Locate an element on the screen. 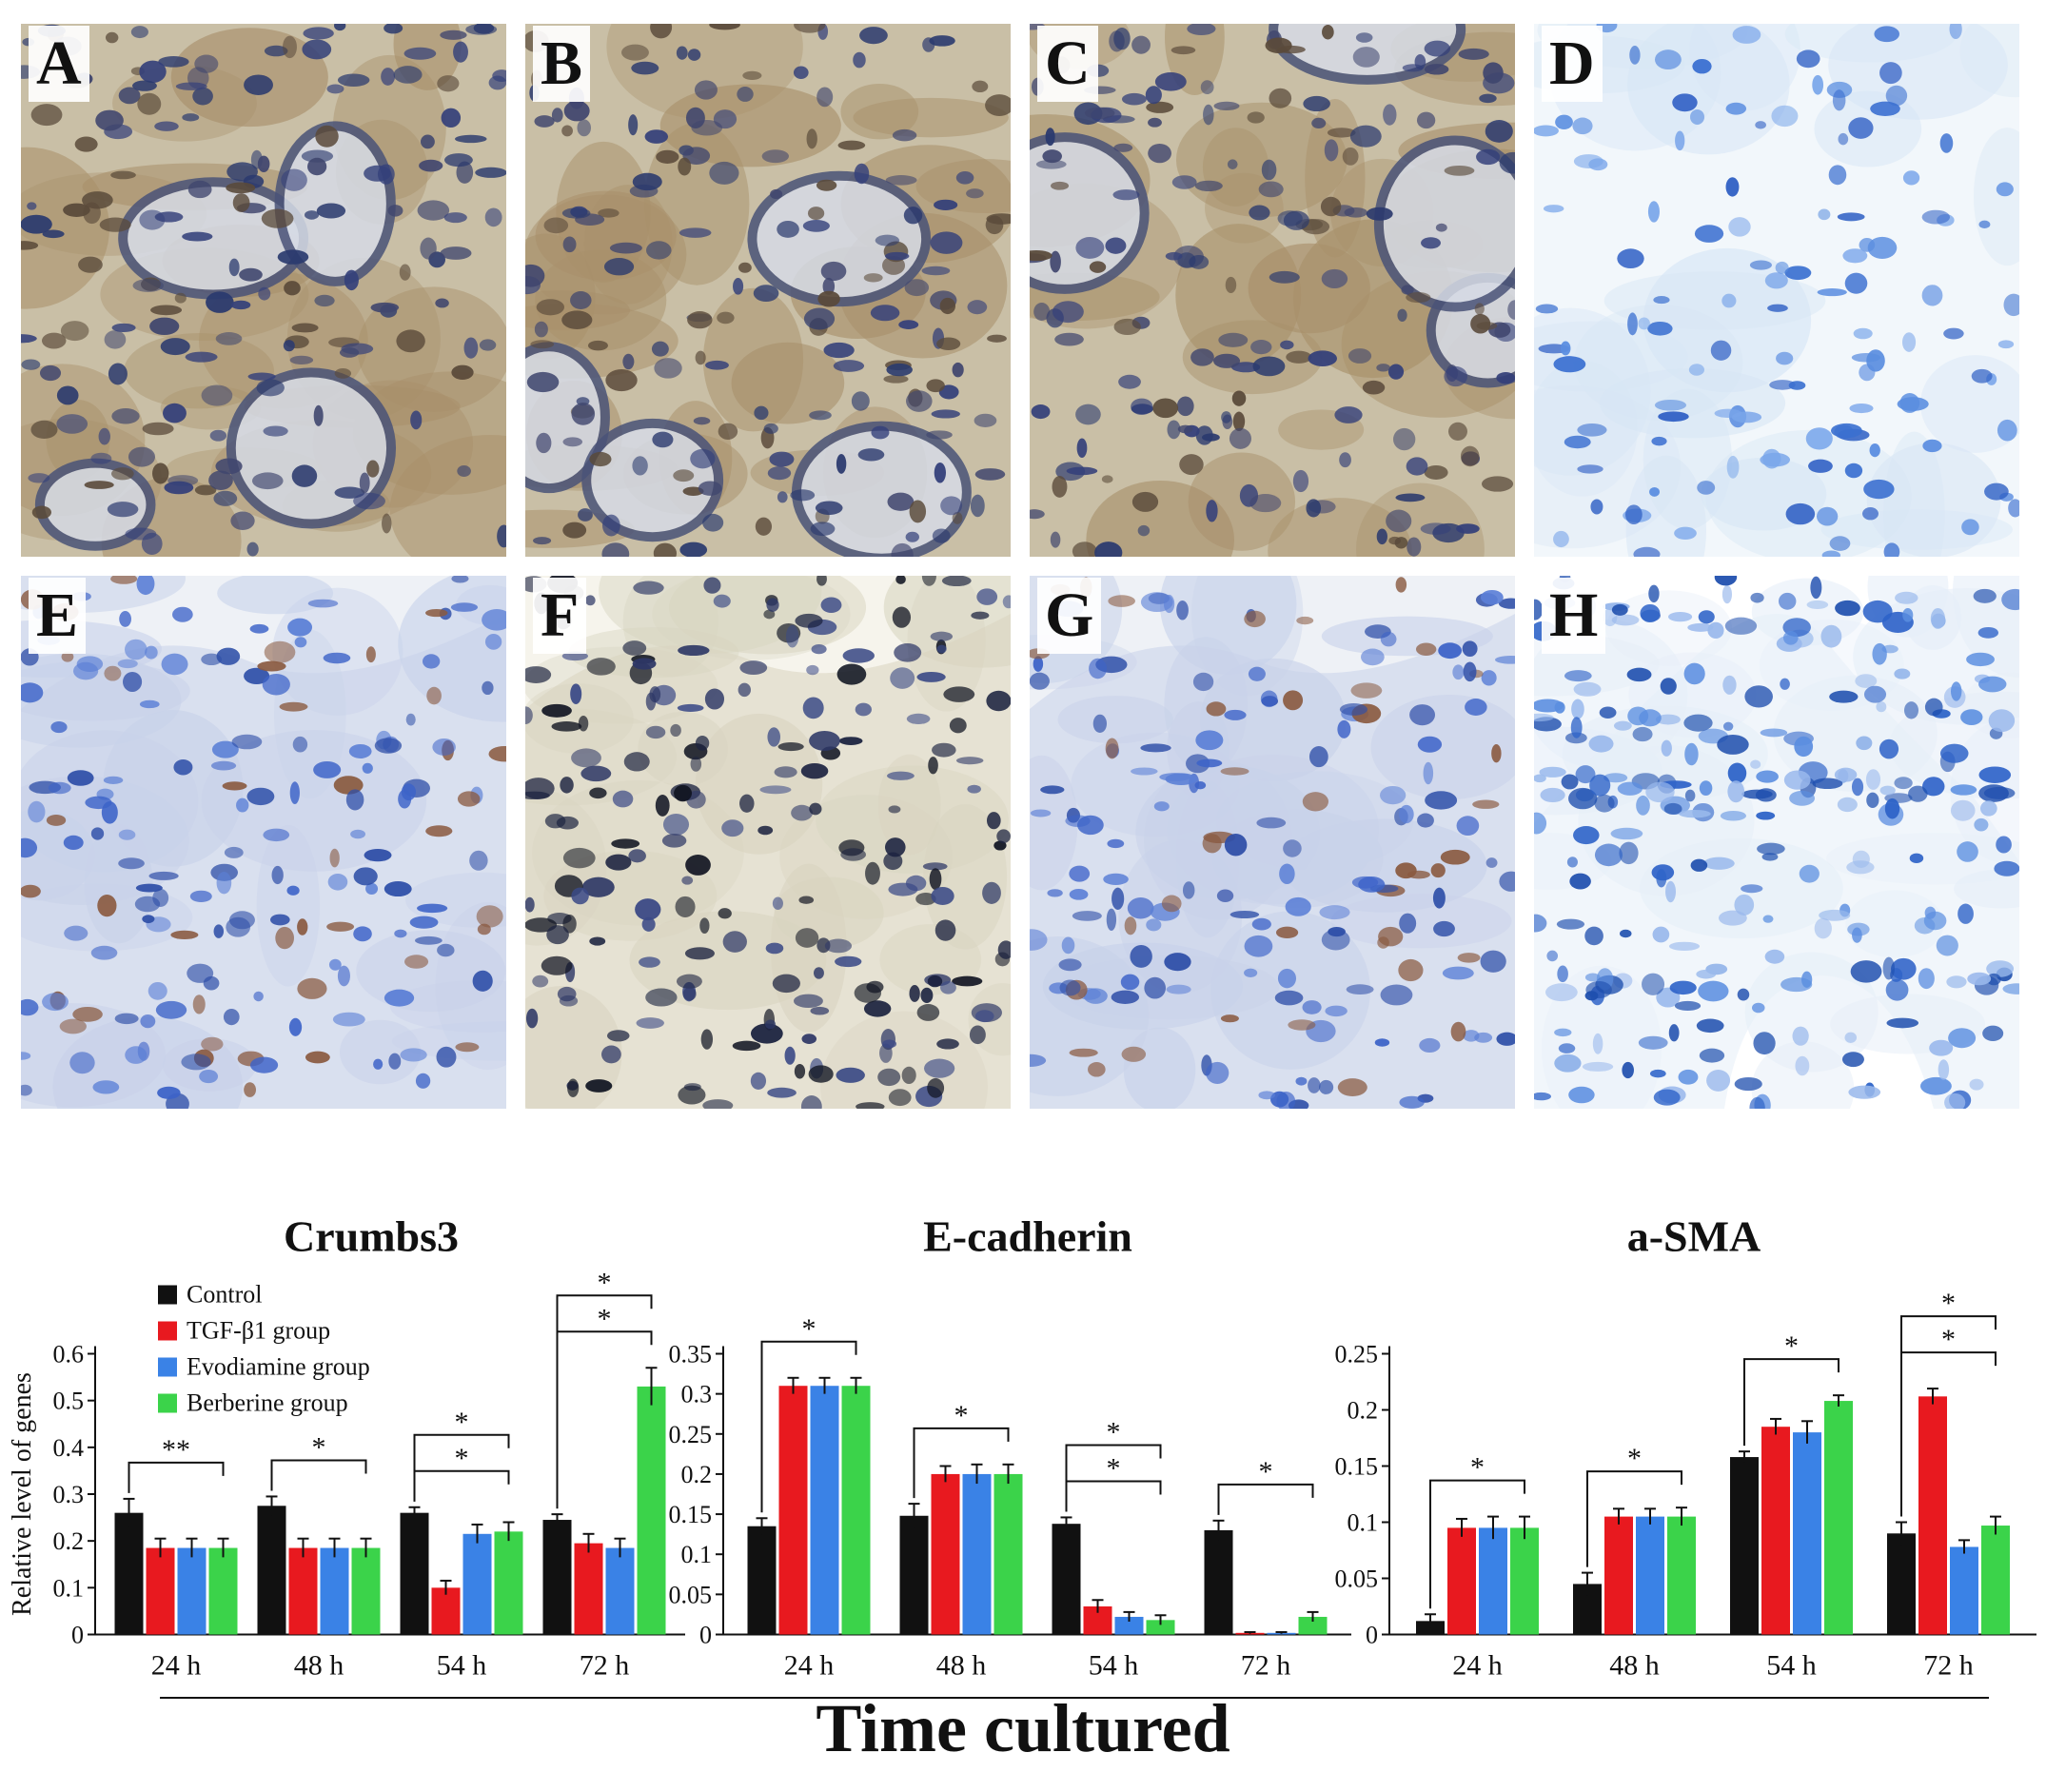  micrograph-image-f is located at coordinates (768, 842).